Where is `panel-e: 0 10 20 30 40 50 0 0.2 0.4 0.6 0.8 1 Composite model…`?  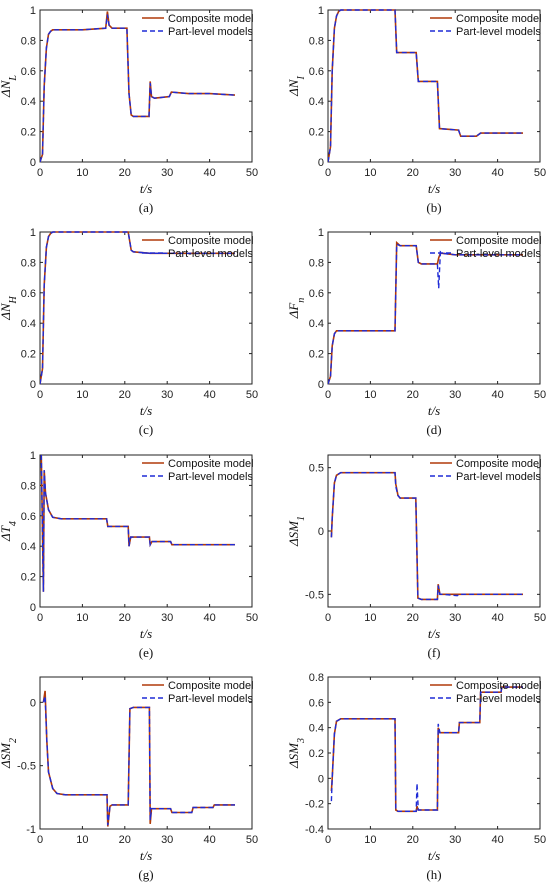
panel-e: 0 10 20 30 40 50 0 0.2 0.4 0.6 0.8 1 Composite model… is located at coordinates (129, 555).